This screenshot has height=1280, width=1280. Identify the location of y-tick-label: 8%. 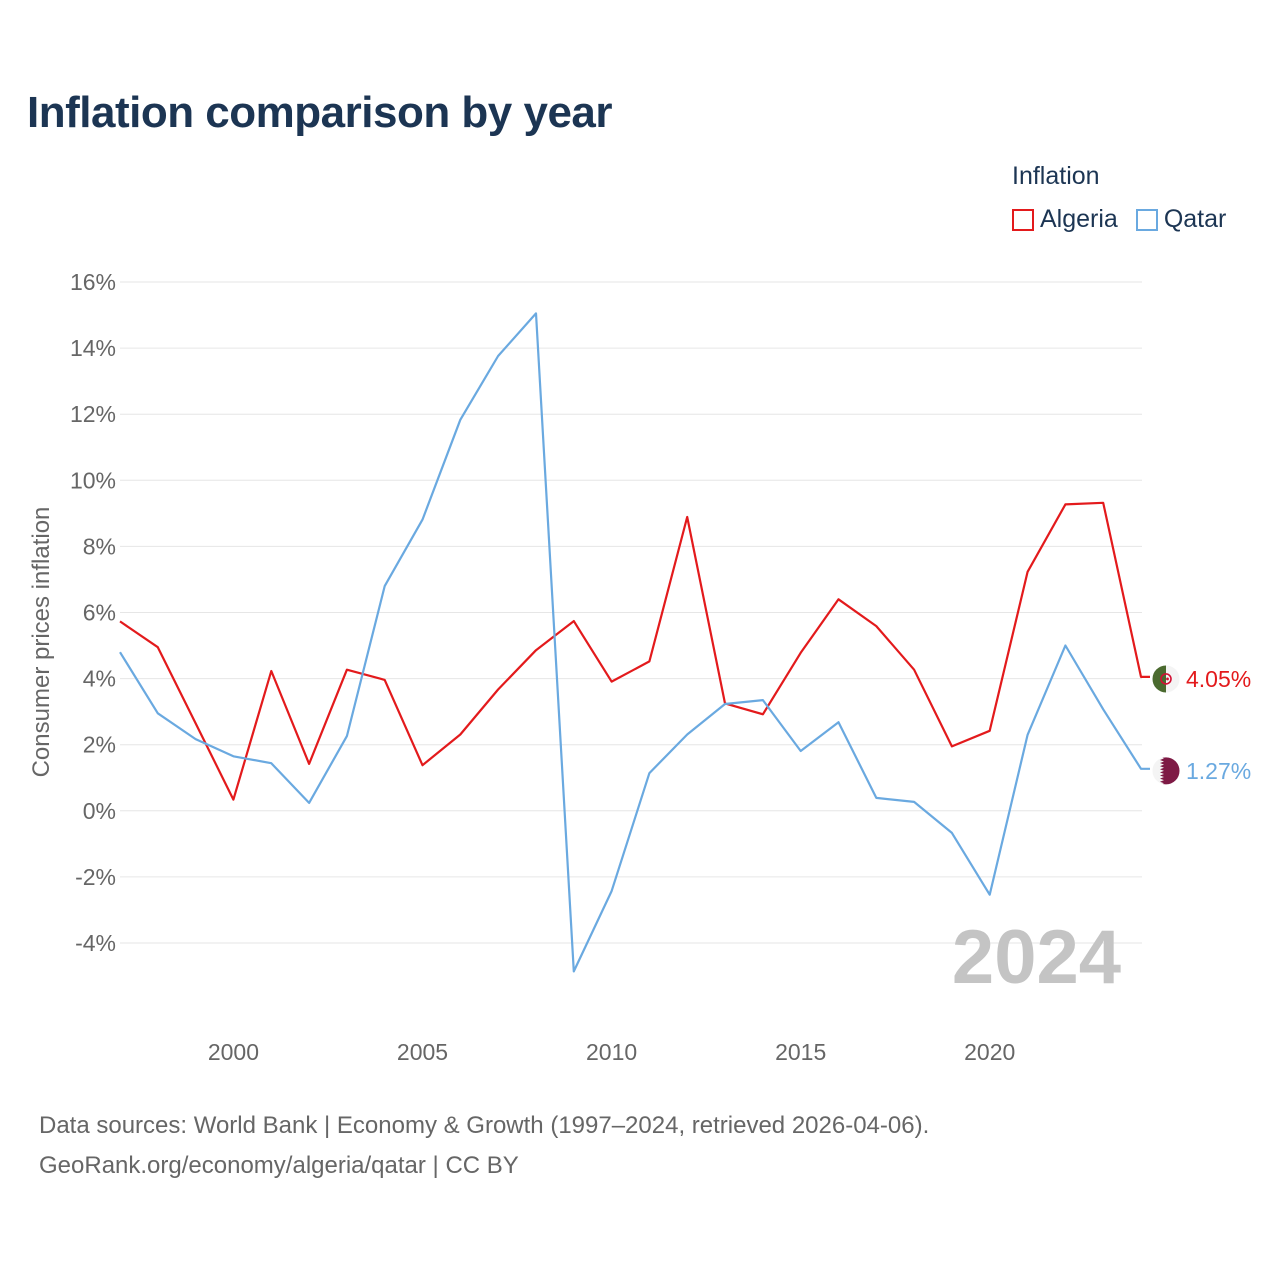
(99, 546).